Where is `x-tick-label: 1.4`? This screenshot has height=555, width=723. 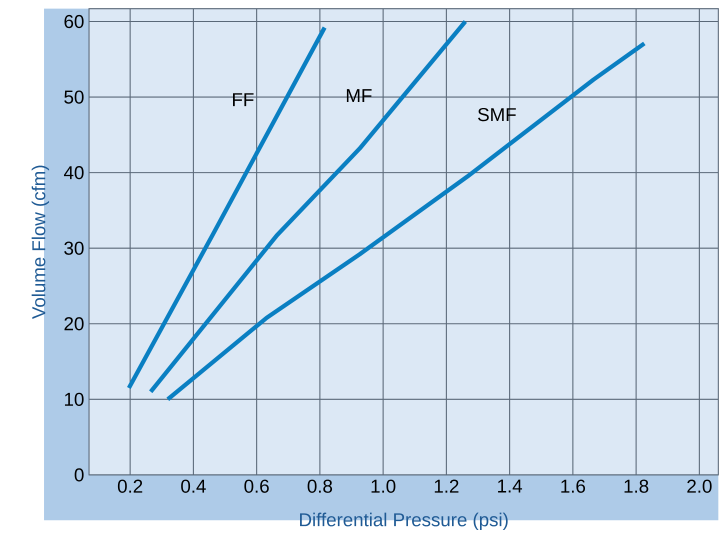 x-tick-label: 1.4 is located at coordinates (510, 486).